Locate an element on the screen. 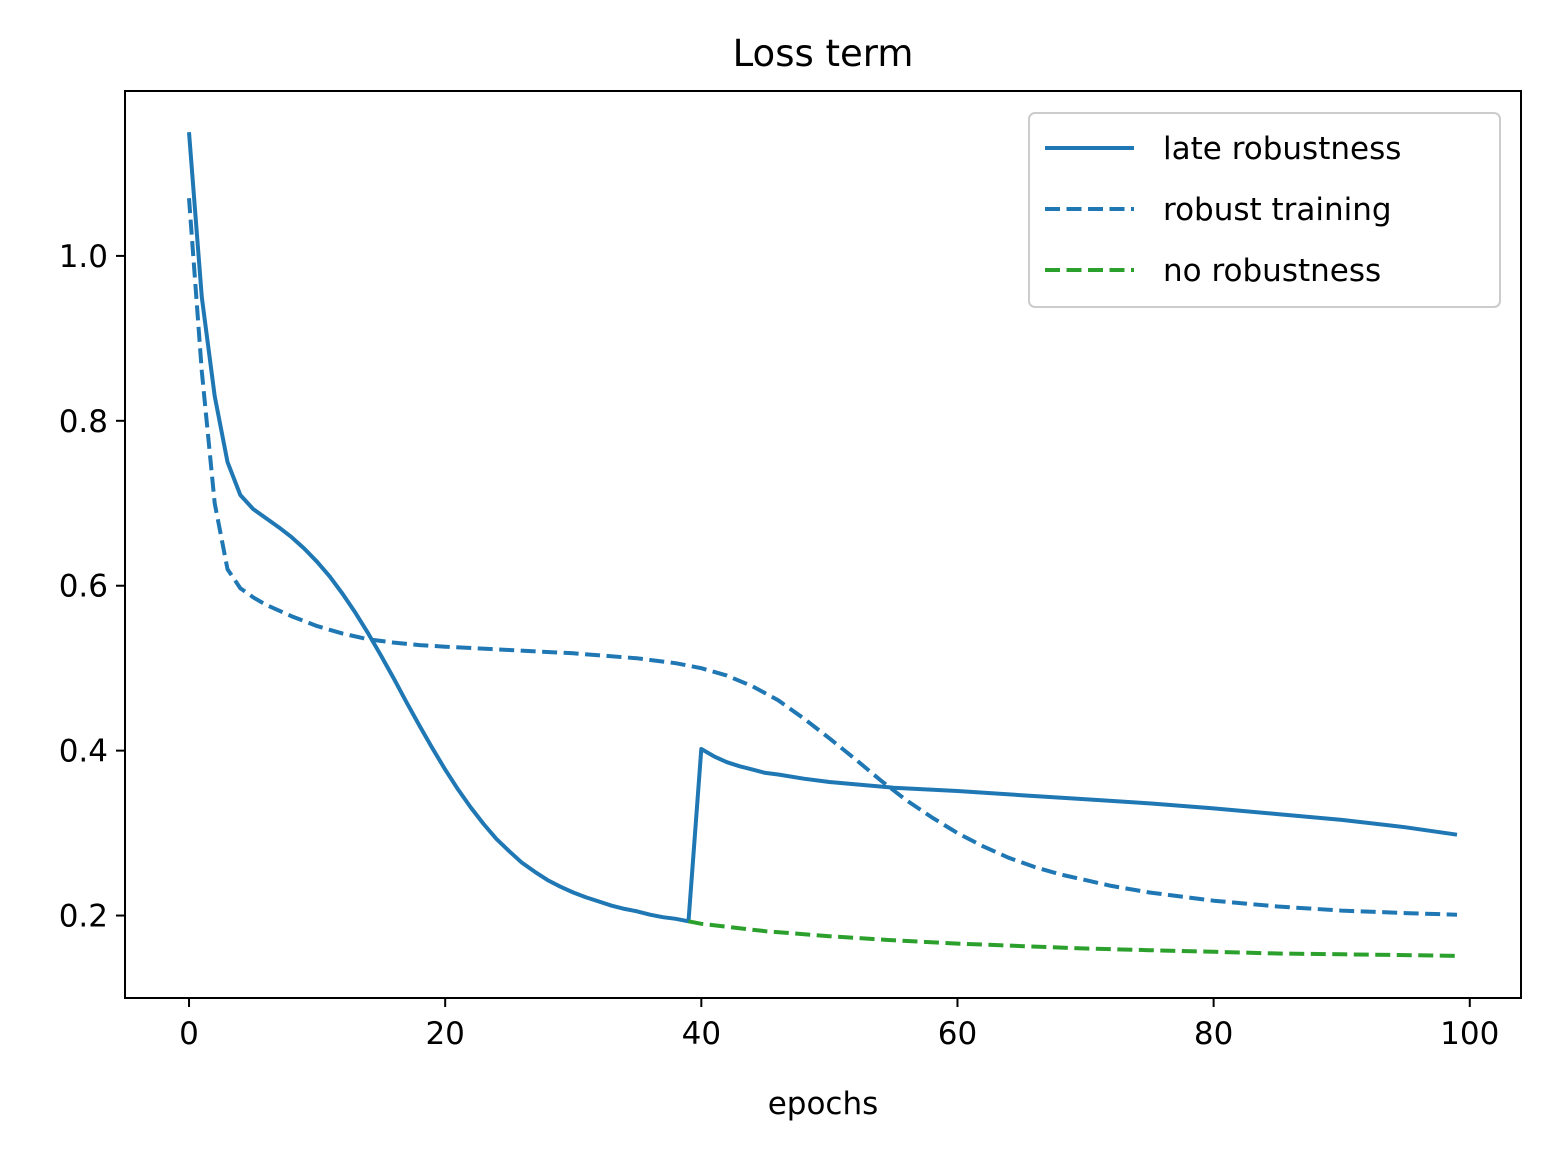 This screenshot has height=1154, width=1550. x-tick-label: 100 is located at coordinates (1469, 1034).